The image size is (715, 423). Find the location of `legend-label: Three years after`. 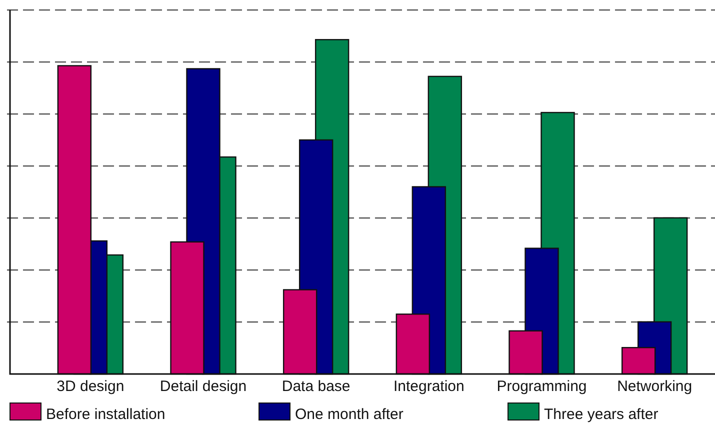

legend-label: Three years after is located at coordinates (601, 414).